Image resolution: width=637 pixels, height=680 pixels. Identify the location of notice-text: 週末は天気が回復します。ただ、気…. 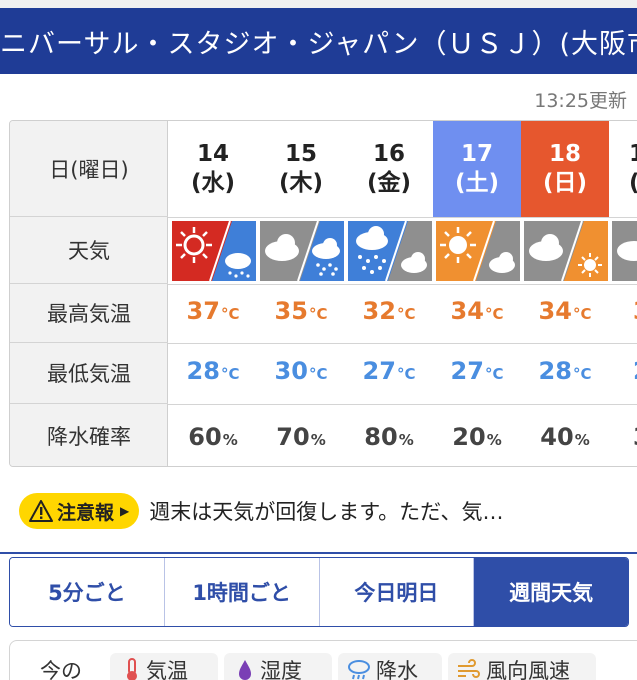
(326, 512).